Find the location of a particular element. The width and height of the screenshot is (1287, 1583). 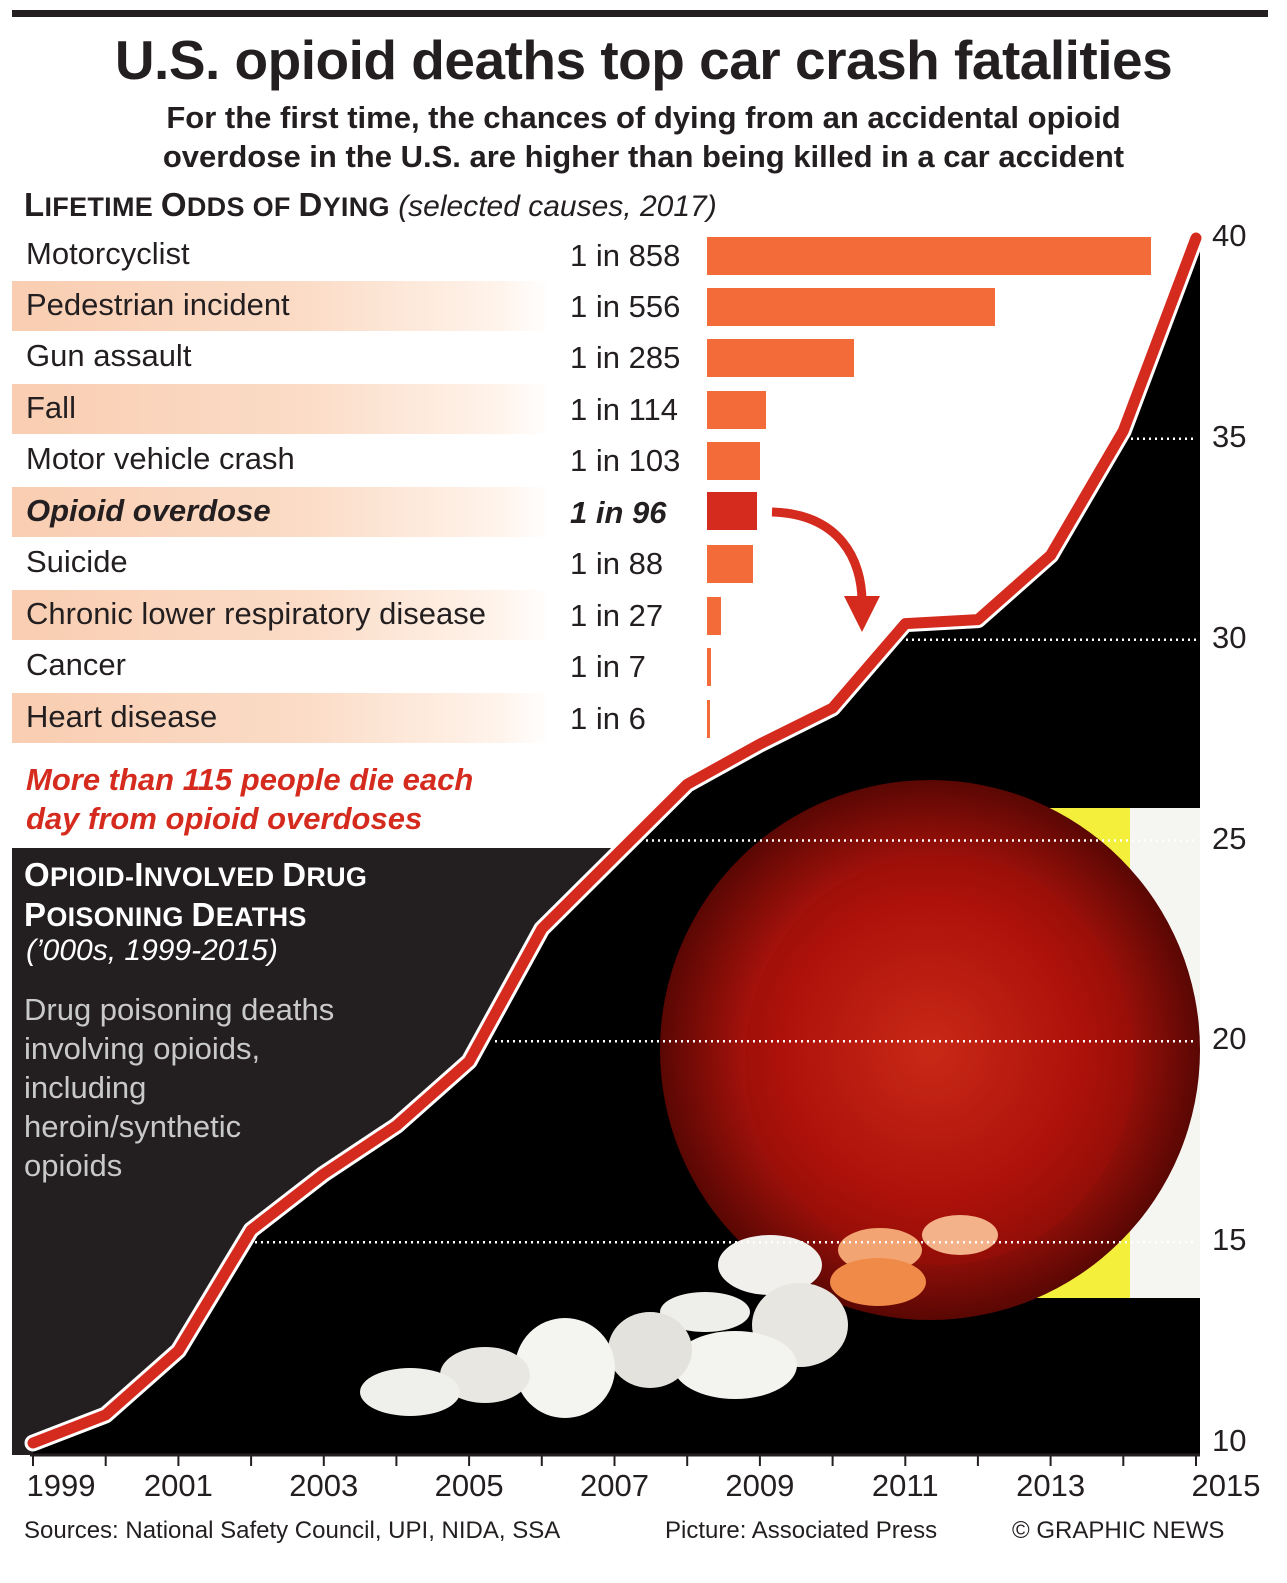

odds-row-label: Pedestrian incident is located at coordinates (158, 304).